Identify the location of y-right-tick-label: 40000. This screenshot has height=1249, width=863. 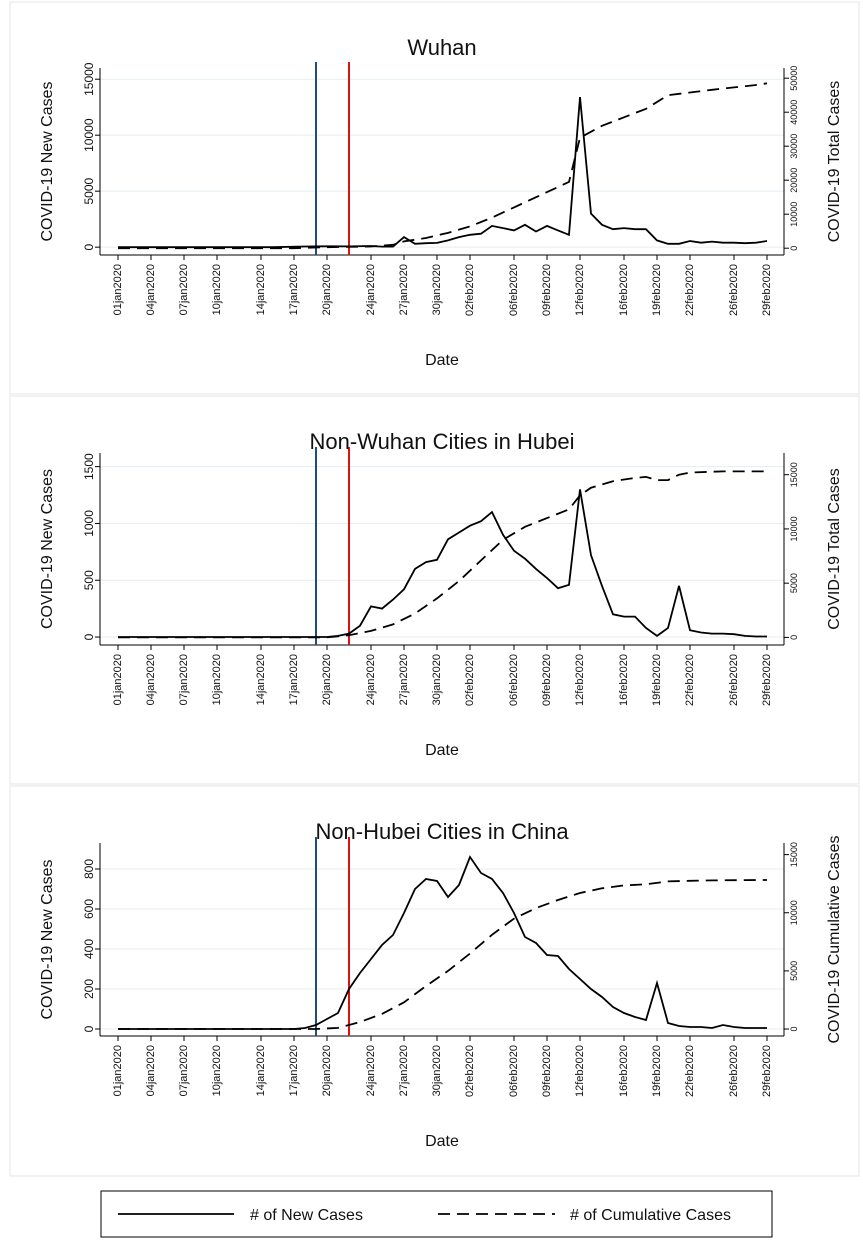
(794, 112).